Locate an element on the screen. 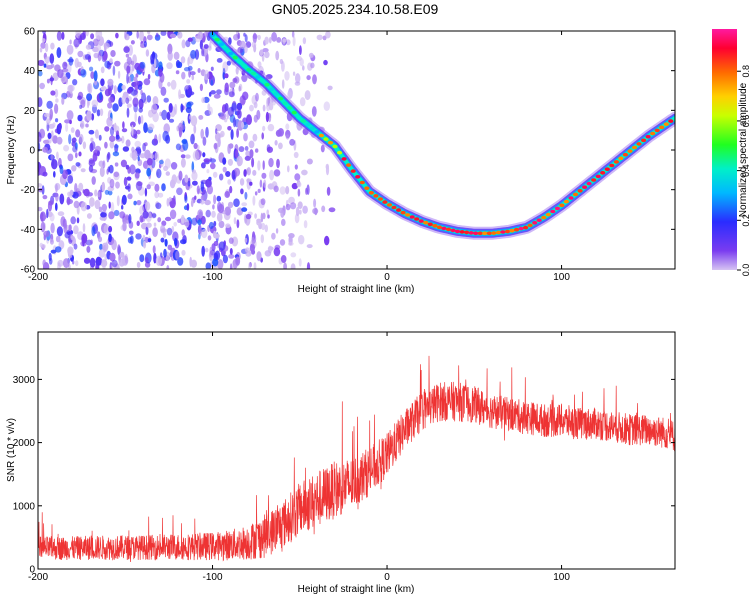 The height and width of the screenshot is (600, 750). snr-y-label: SNR (10 * v/v) is located at coordinates (11, 450).